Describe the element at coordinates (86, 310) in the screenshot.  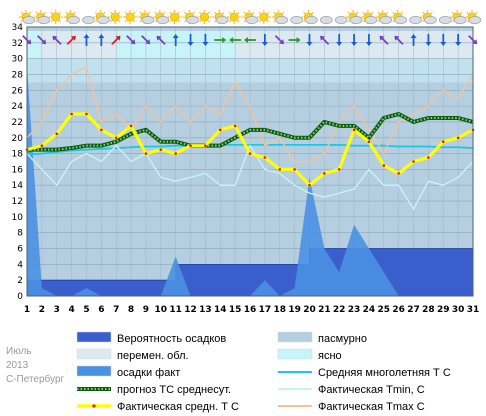
I see `x-tick-label: 5` at that location.